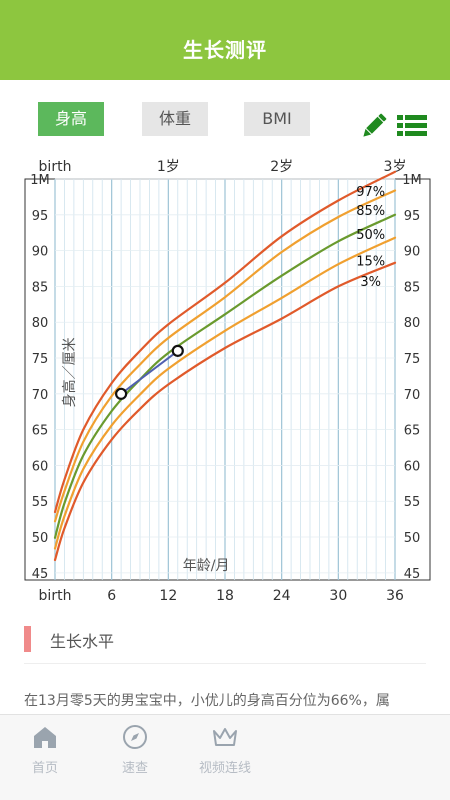 This screenshot has height=800, width=450. Describe the element at coordinates (412, 502) in the screenshot. I see `y-tick-label-right: 55` at that location.